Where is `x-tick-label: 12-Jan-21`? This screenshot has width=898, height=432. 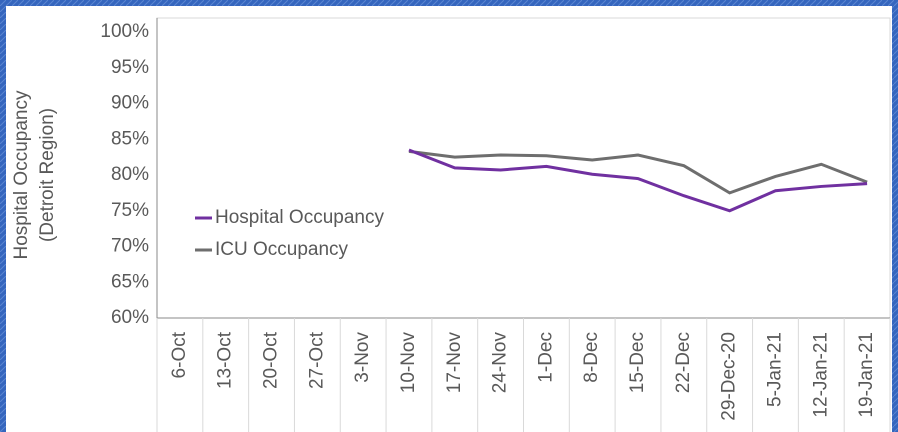 x-tick-label: 12-Jan-21 is located at coordinates (820, 375).